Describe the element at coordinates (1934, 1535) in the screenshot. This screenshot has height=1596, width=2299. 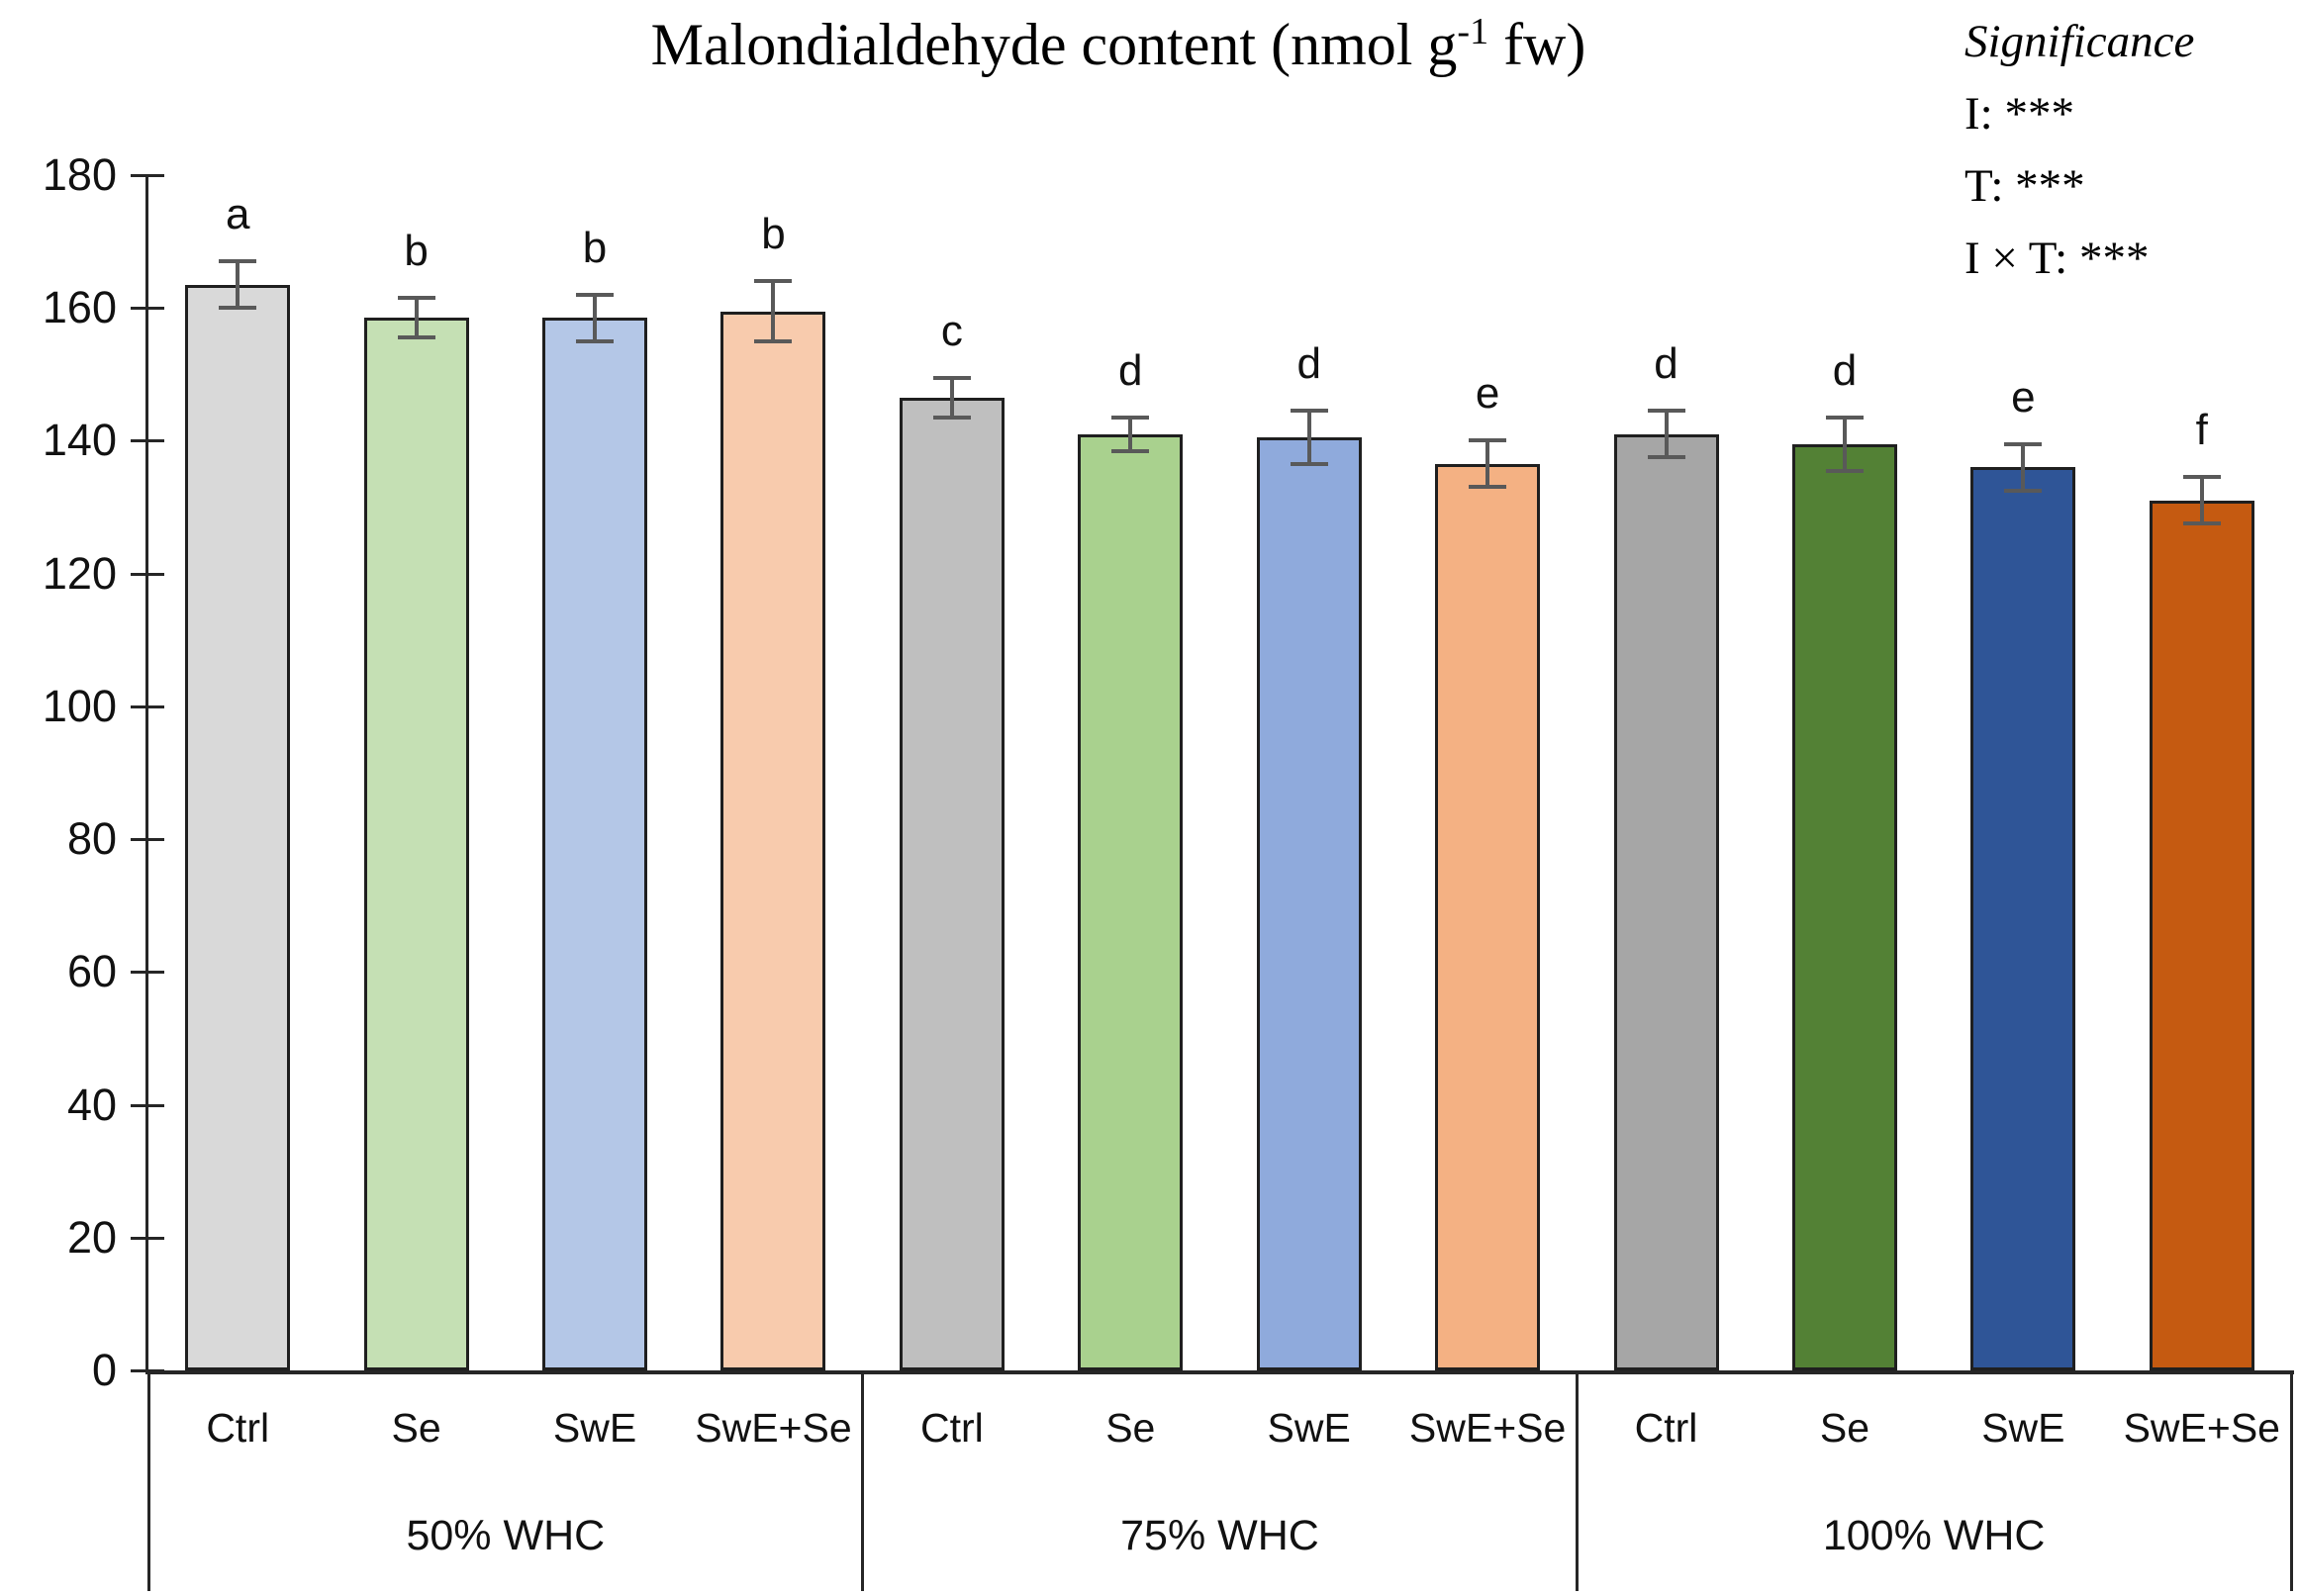
I see `group-label: 100% WHC` at that location.